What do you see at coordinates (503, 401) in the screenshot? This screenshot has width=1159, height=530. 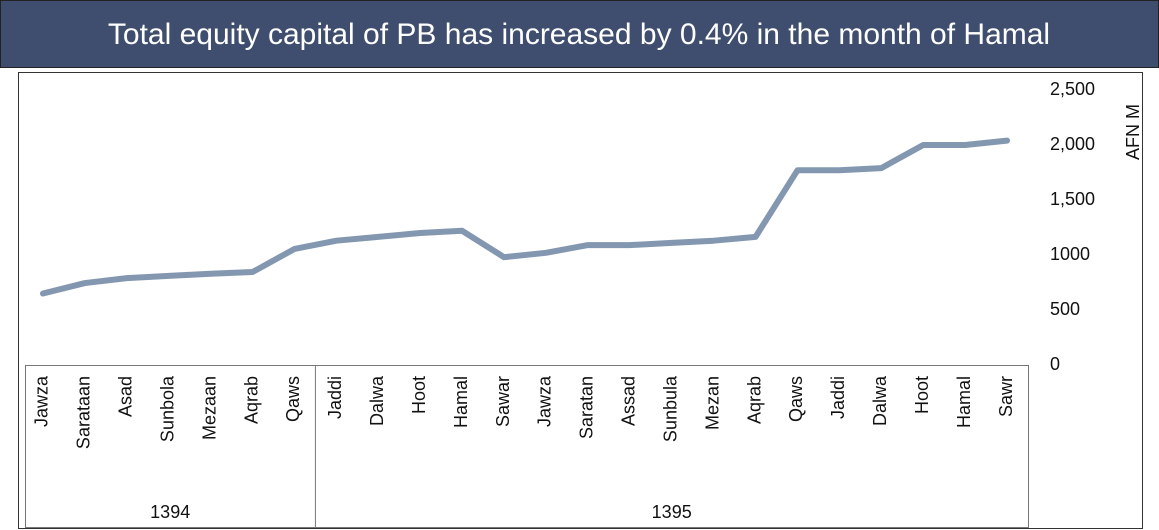 I see `x-tick-label: Sawar` at bounding box center [503, 401].